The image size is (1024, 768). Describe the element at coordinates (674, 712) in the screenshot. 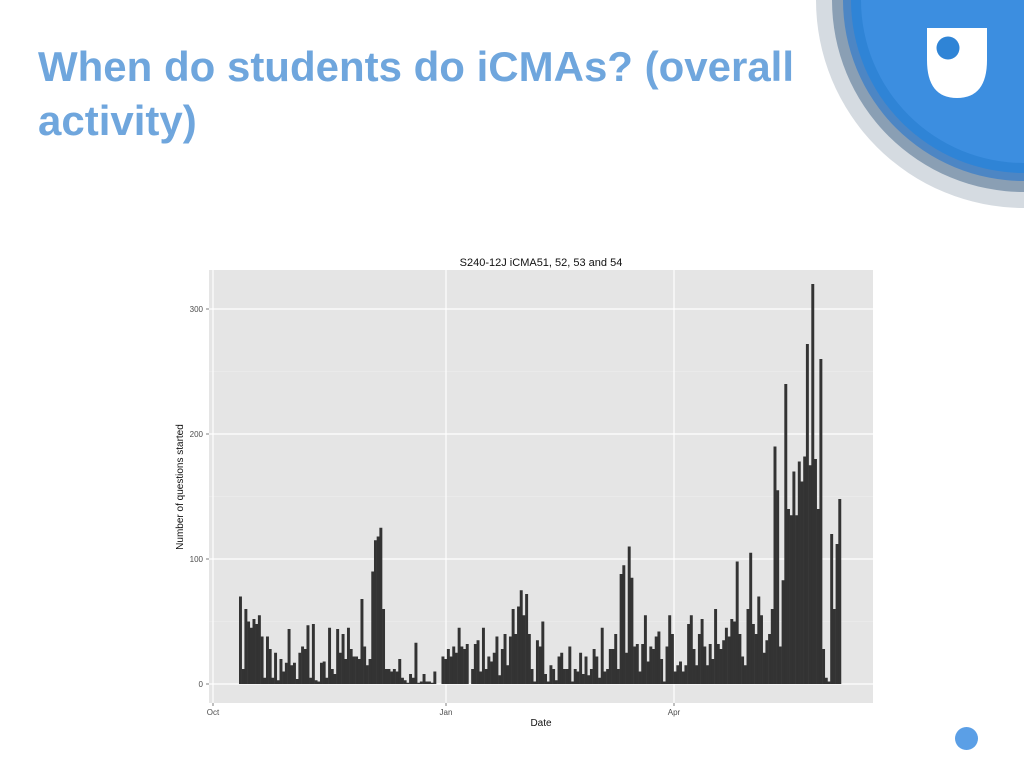

I see `x-tick-label: Apr` at that location.